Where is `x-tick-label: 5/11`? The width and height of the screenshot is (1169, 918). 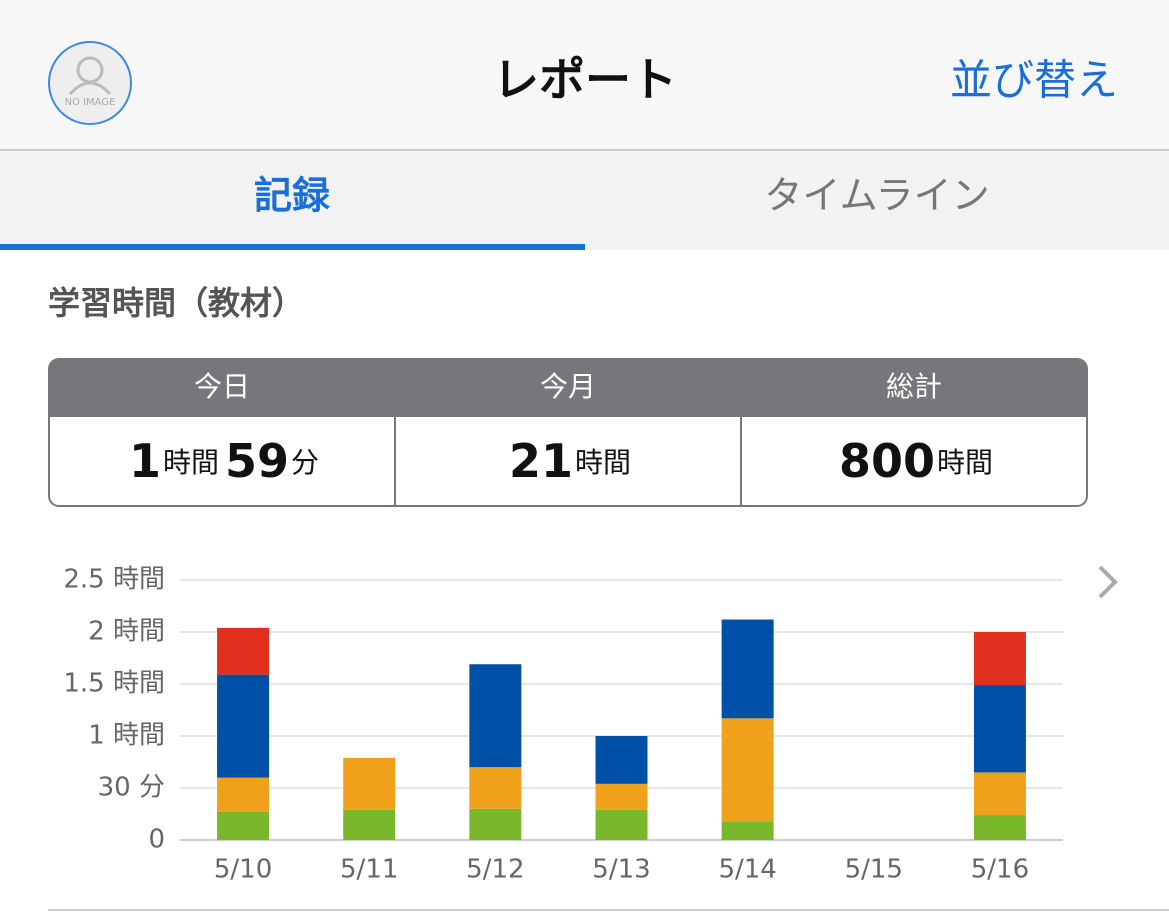 x-tick-label: 5/11 is located at coordinates (369, 870).